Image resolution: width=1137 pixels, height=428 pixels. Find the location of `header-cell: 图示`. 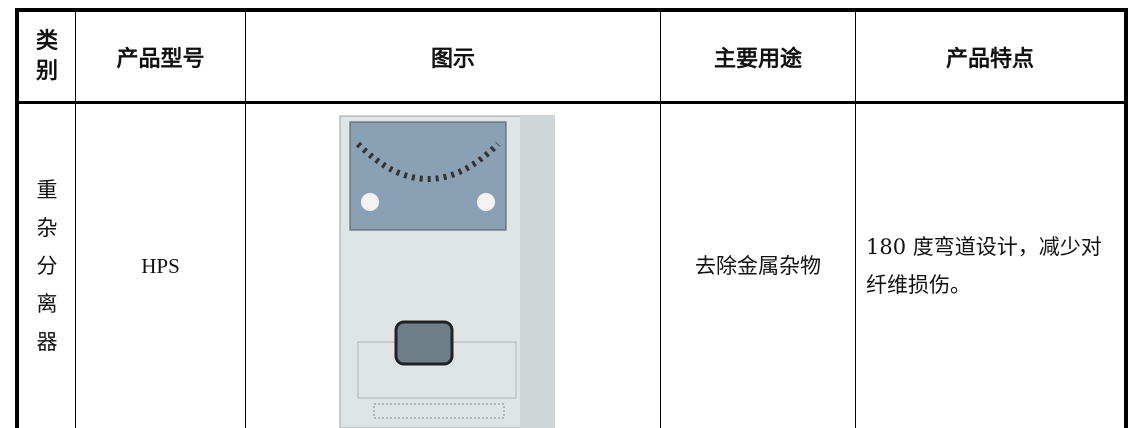

header-cell: 图示 is located at coordinates (452, 59).